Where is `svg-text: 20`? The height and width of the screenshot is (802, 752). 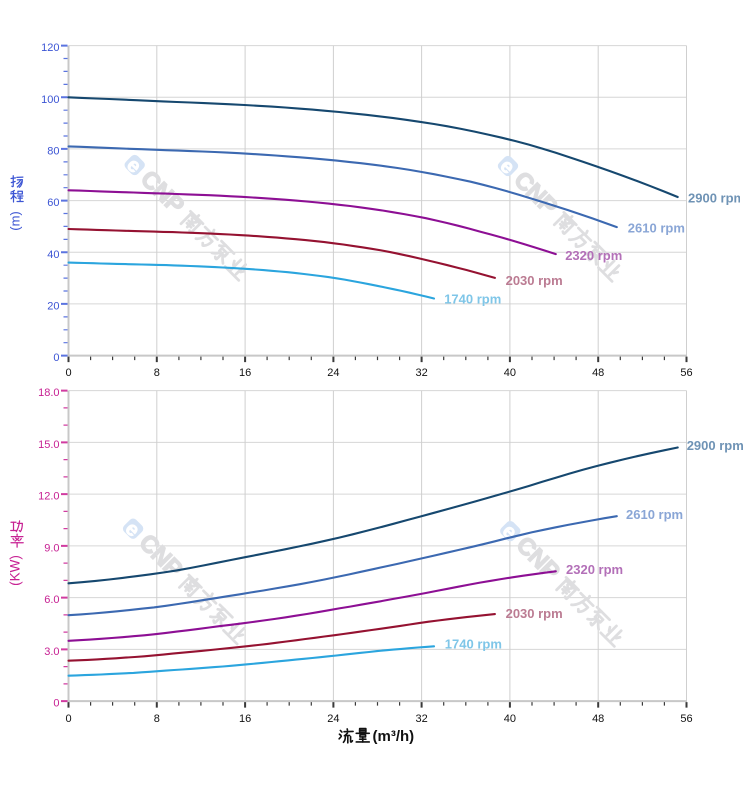 svg-text: 20 is located at coordinates (53, 306).